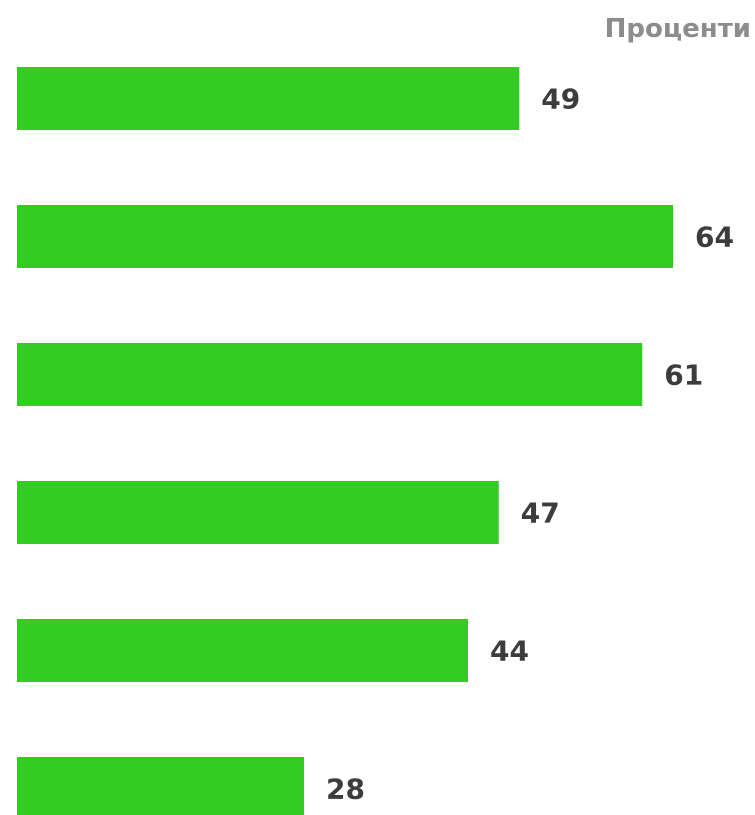 The height and width of the screenshot is (815, 755). What do you see at coordinates (678, 29) in the screenshot?
I see `unit-label: Проценти` at bounding box center [678, 29].